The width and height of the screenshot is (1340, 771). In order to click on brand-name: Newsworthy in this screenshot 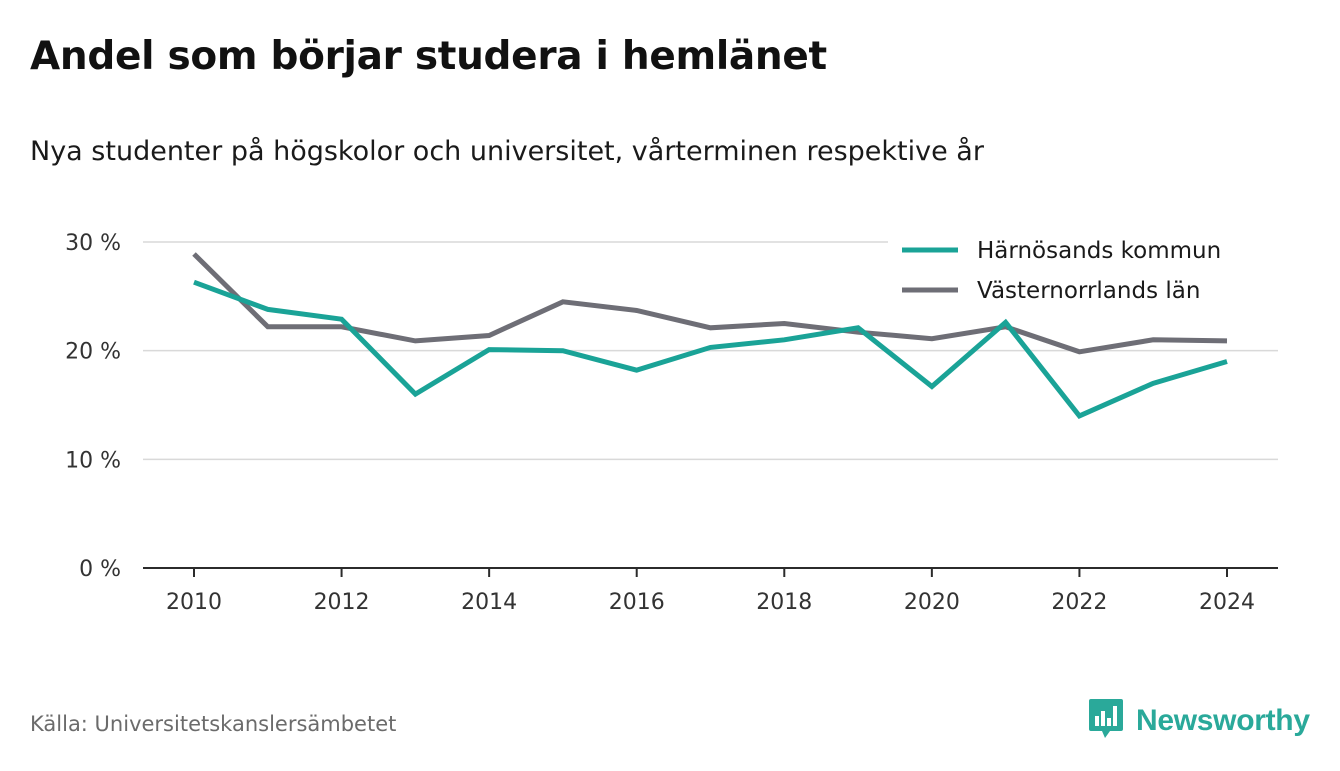, I will do `click(1223, 720)`.